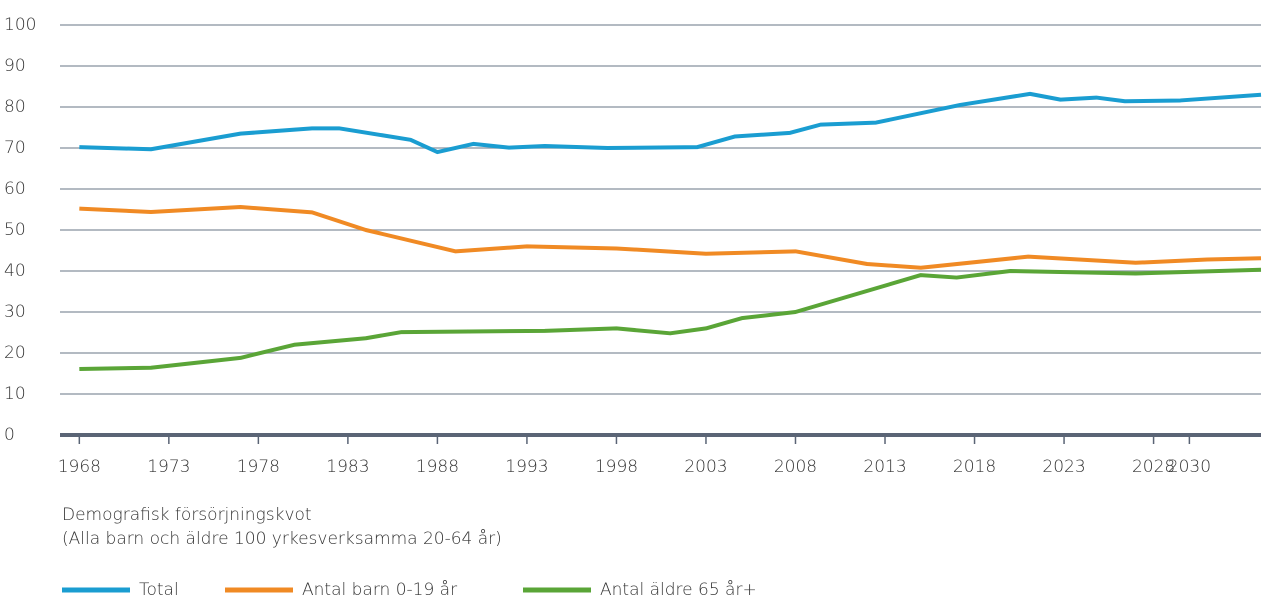 The image size is (1271, 601). I want to click on y-tick-label: 60, so click(15, 189).